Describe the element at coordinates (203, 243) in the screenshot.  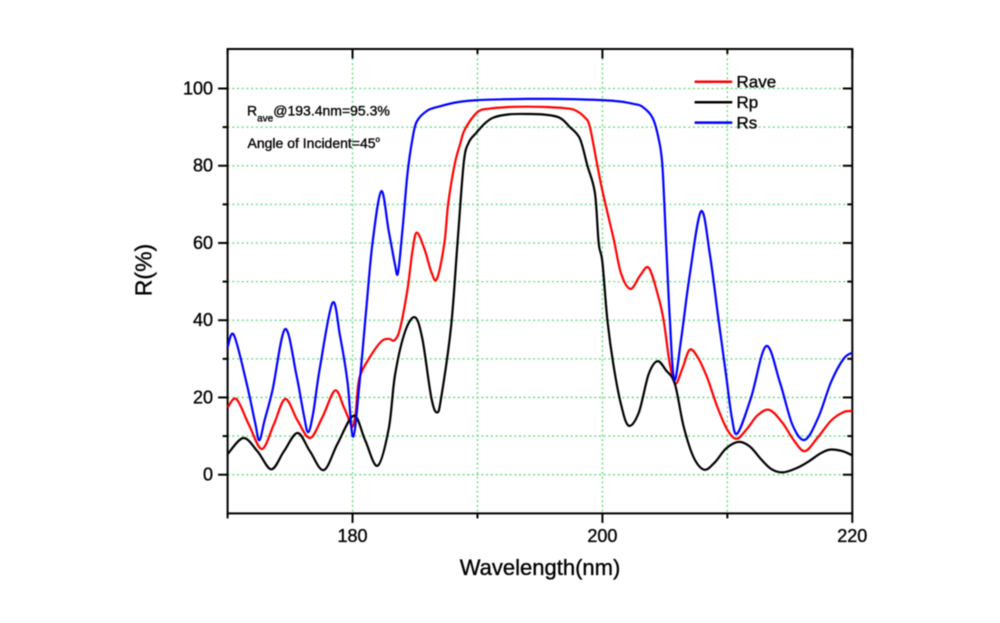
I see `svg-text: 60` at that location.